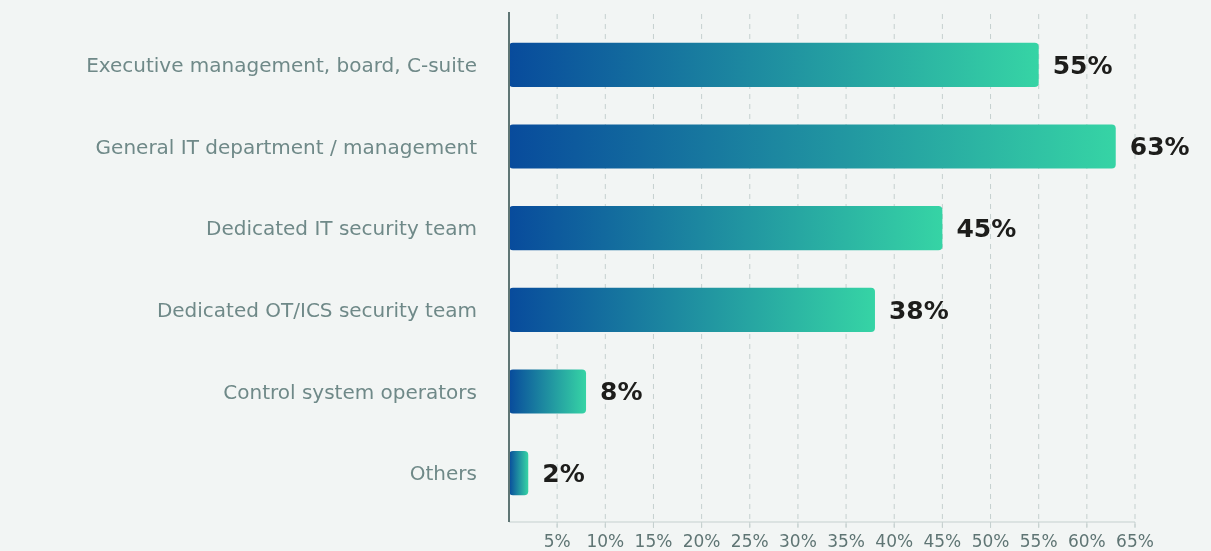  Describe the element at coordinates (316, 309) in the screenshot. I see `y-tick-label: Dedicated OT/ICS security team` at that location.